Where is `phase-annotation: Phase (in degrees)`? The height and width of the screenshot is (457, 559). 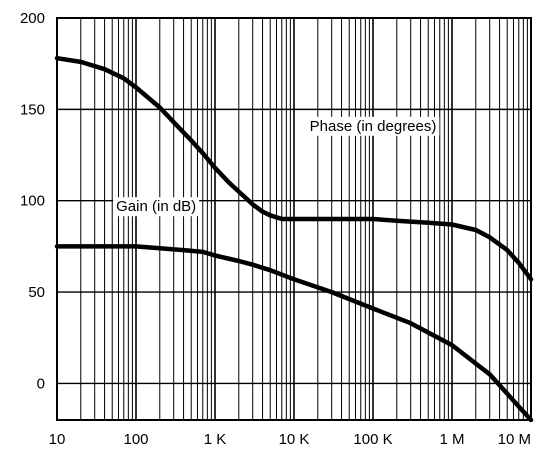 phase-annotation: Phase (in degrees) is located at coordinates (373, 126).